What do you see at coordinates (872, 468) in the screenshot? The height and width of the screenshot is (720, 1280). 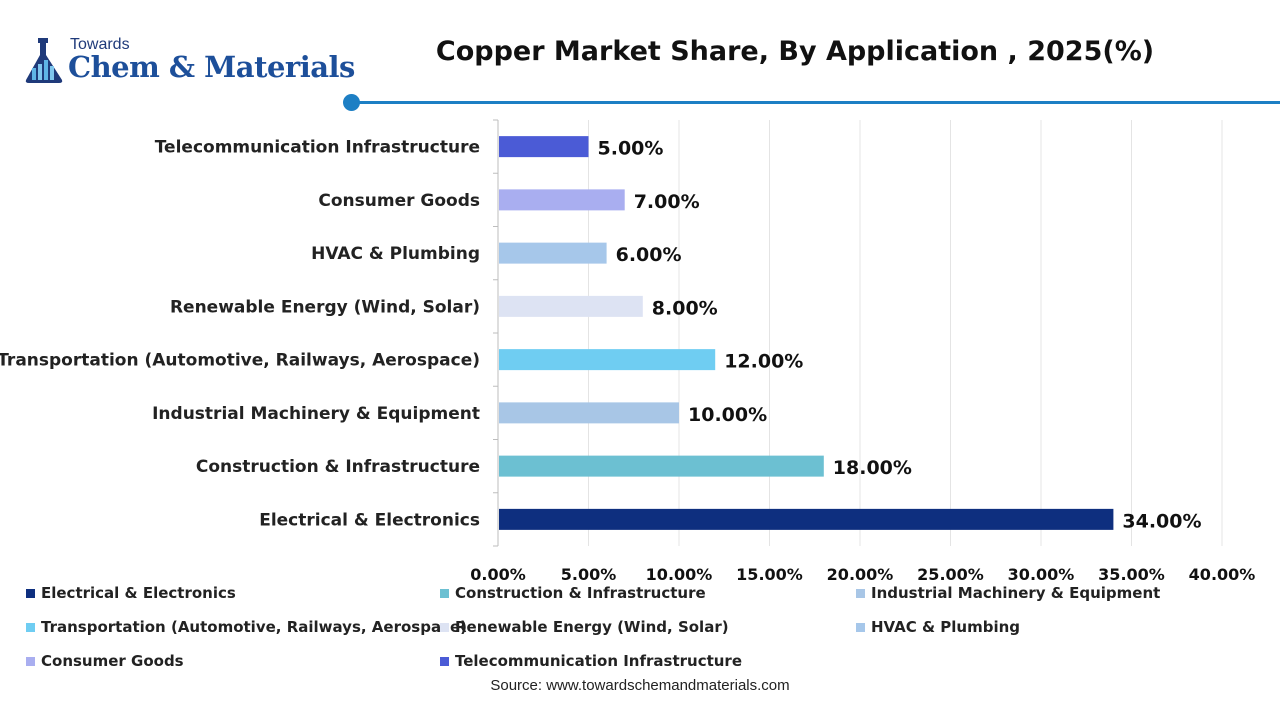 I see `data-label: 18.00%` at bounding box center [872, 468].